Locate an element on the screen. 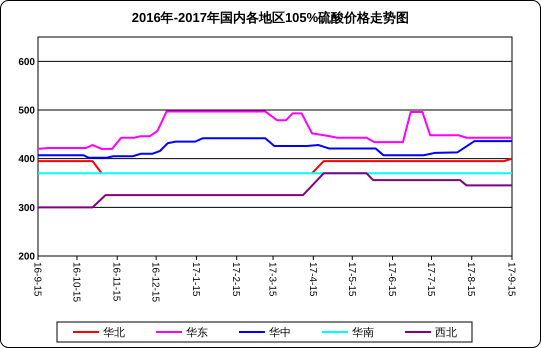 The width and height of the screenshot is (541, 348). x-tick-label: 17-4-15 is located at coordinates (312, 279).